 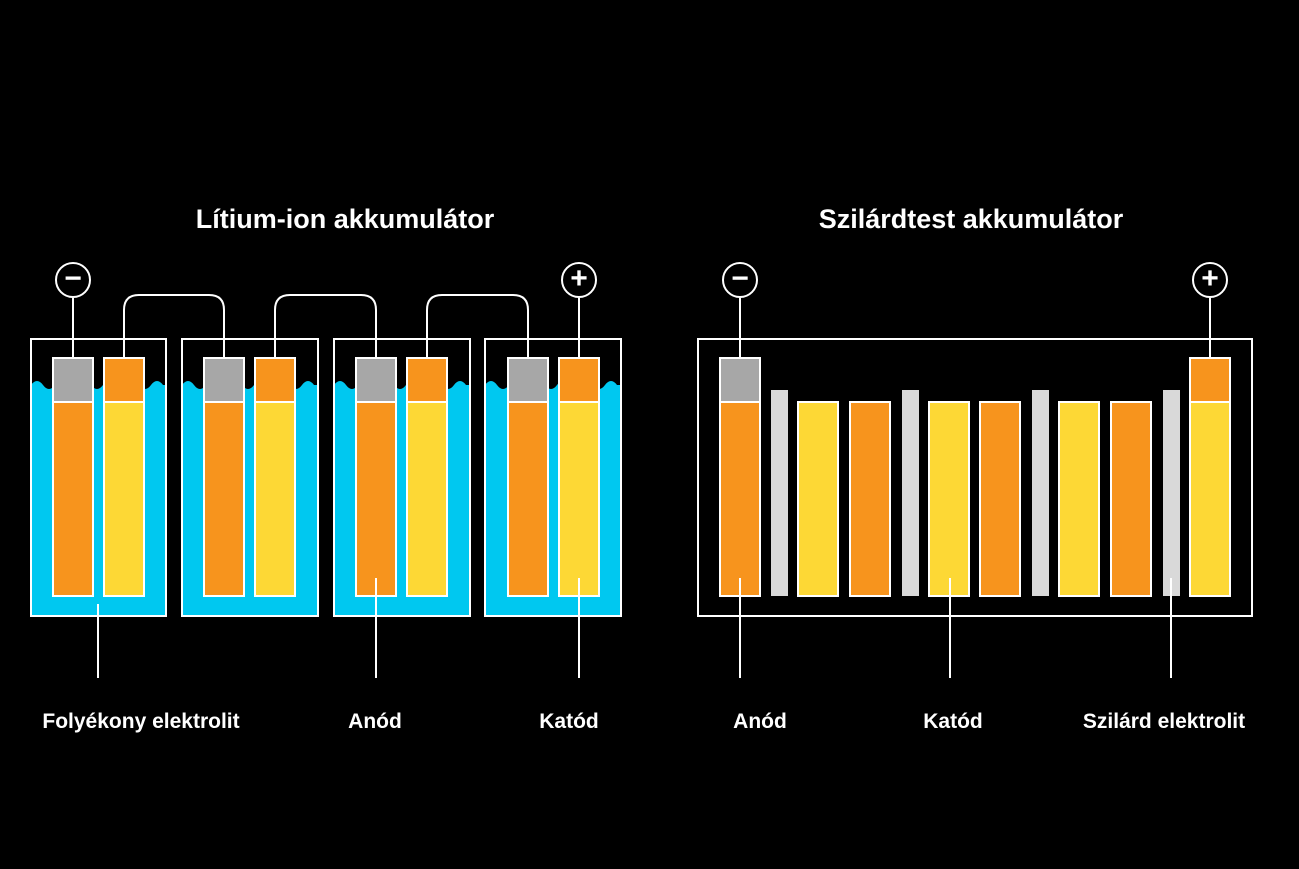 I want to click on ss-current-collector-gray, so click(x=740, y=380).